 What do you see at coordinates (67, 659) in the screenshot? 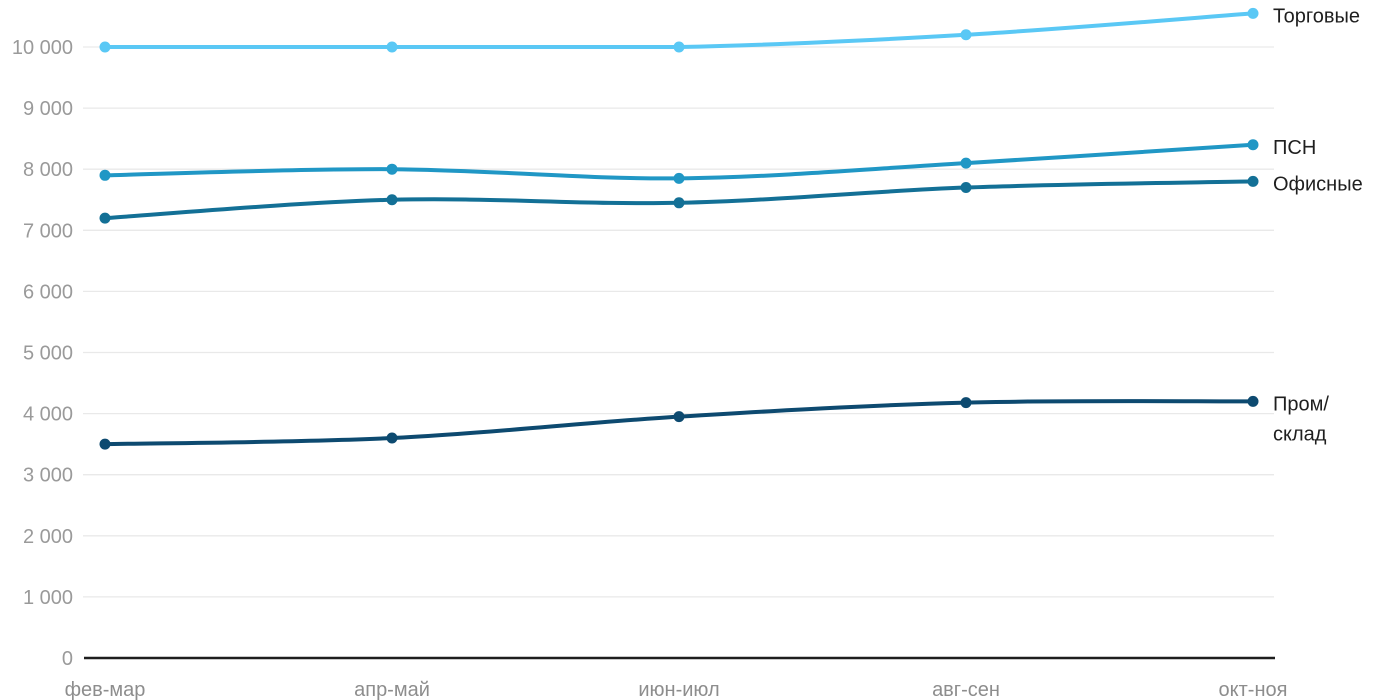
I see `y-tick-label: 0` at bounding box center [67, 659].